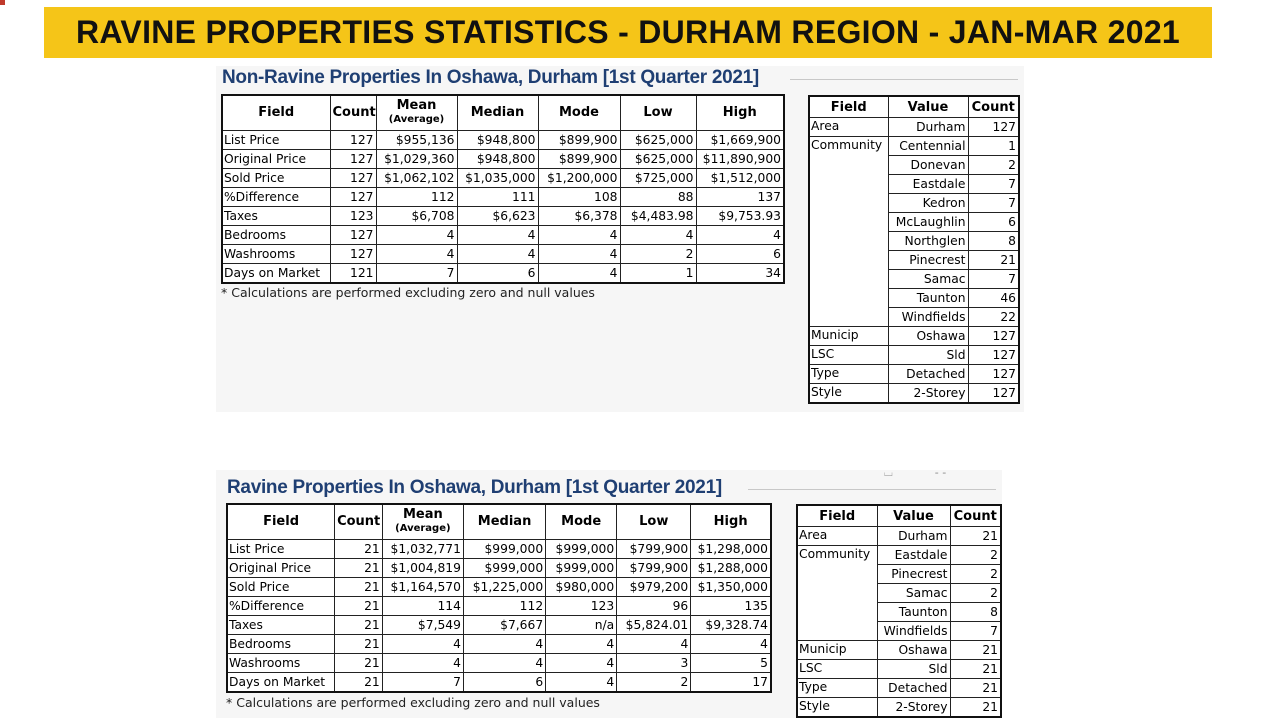  What do you see at coordinates (581, 606) in the screenshot?
I see `cell-mode: 123` at bounding box center [581, 606].